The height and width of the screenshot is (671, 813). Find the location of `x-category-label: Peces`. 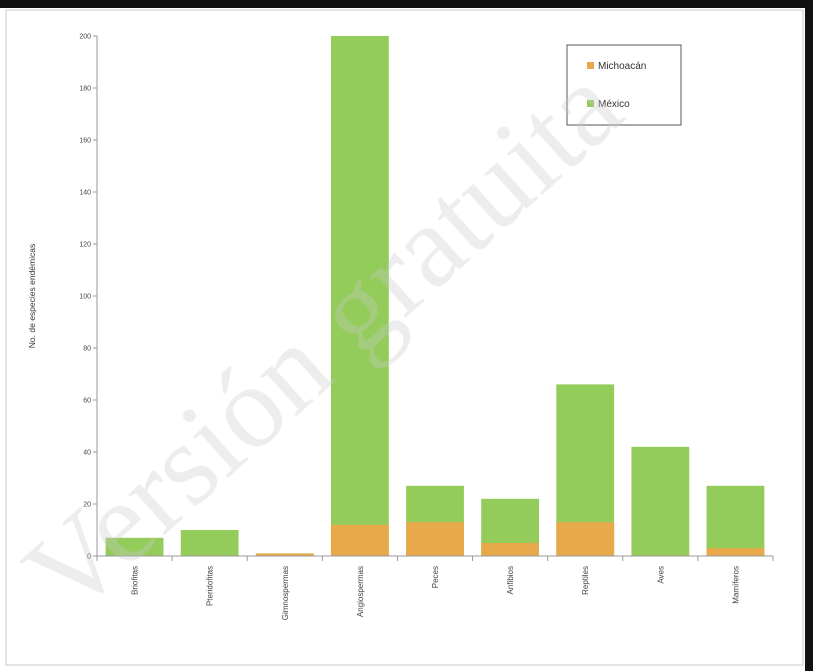

x-category-label: Peces is located at coordinates (435, 577).